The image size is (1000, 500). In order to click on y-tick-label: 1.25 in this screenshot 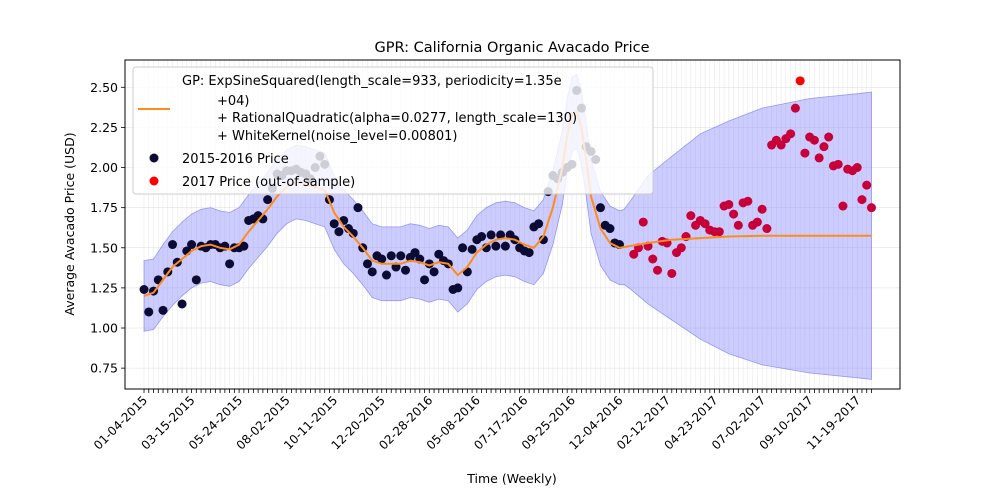, I will do `click(104, 287)`.